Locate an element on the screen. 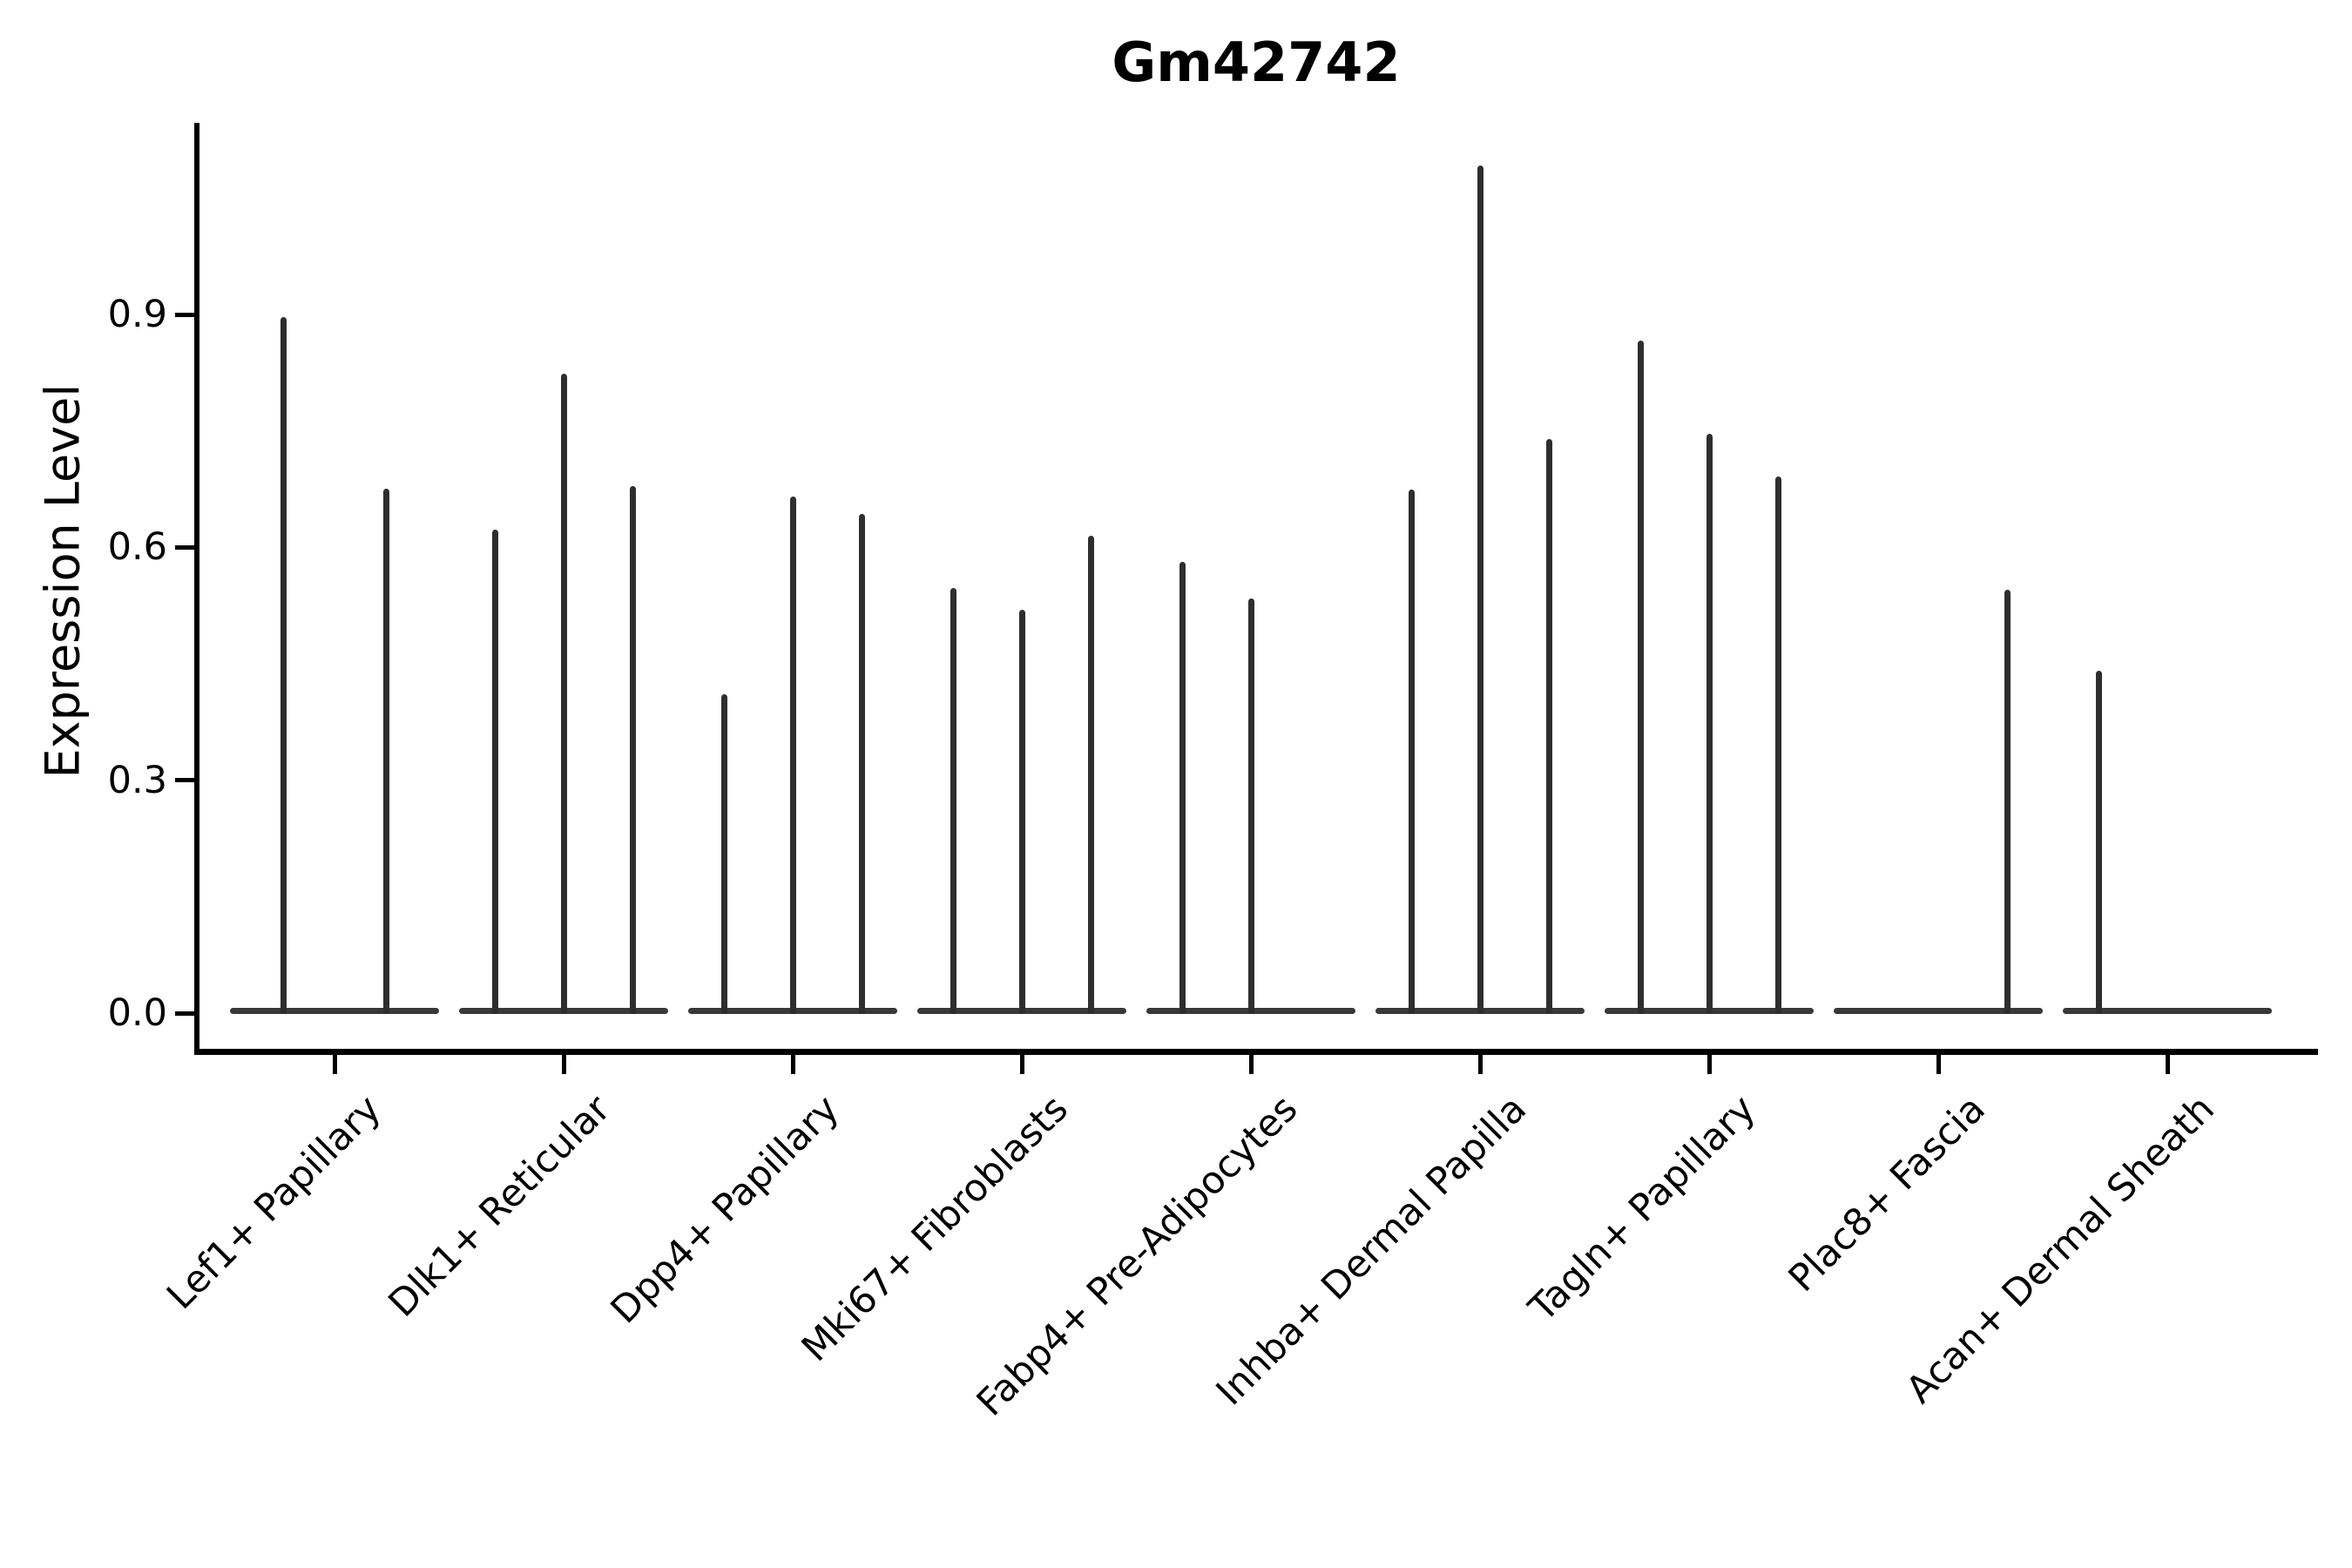 Image resolution: width=2352 pixels, height=1568 pixels. x-axis-category-label: Tagln+ Papillary is located at coordinates (1643, 1209).